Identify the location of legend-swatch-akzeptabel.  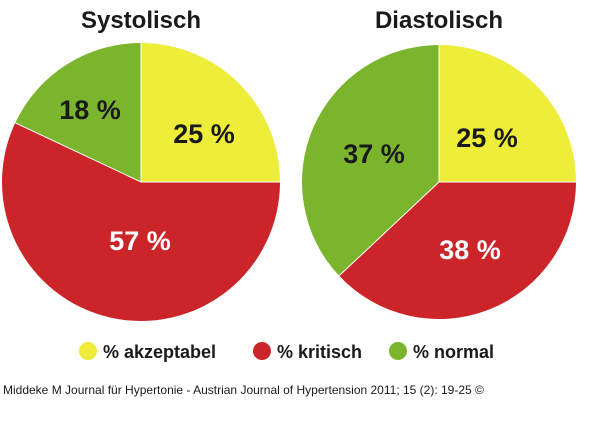
(88, 351).